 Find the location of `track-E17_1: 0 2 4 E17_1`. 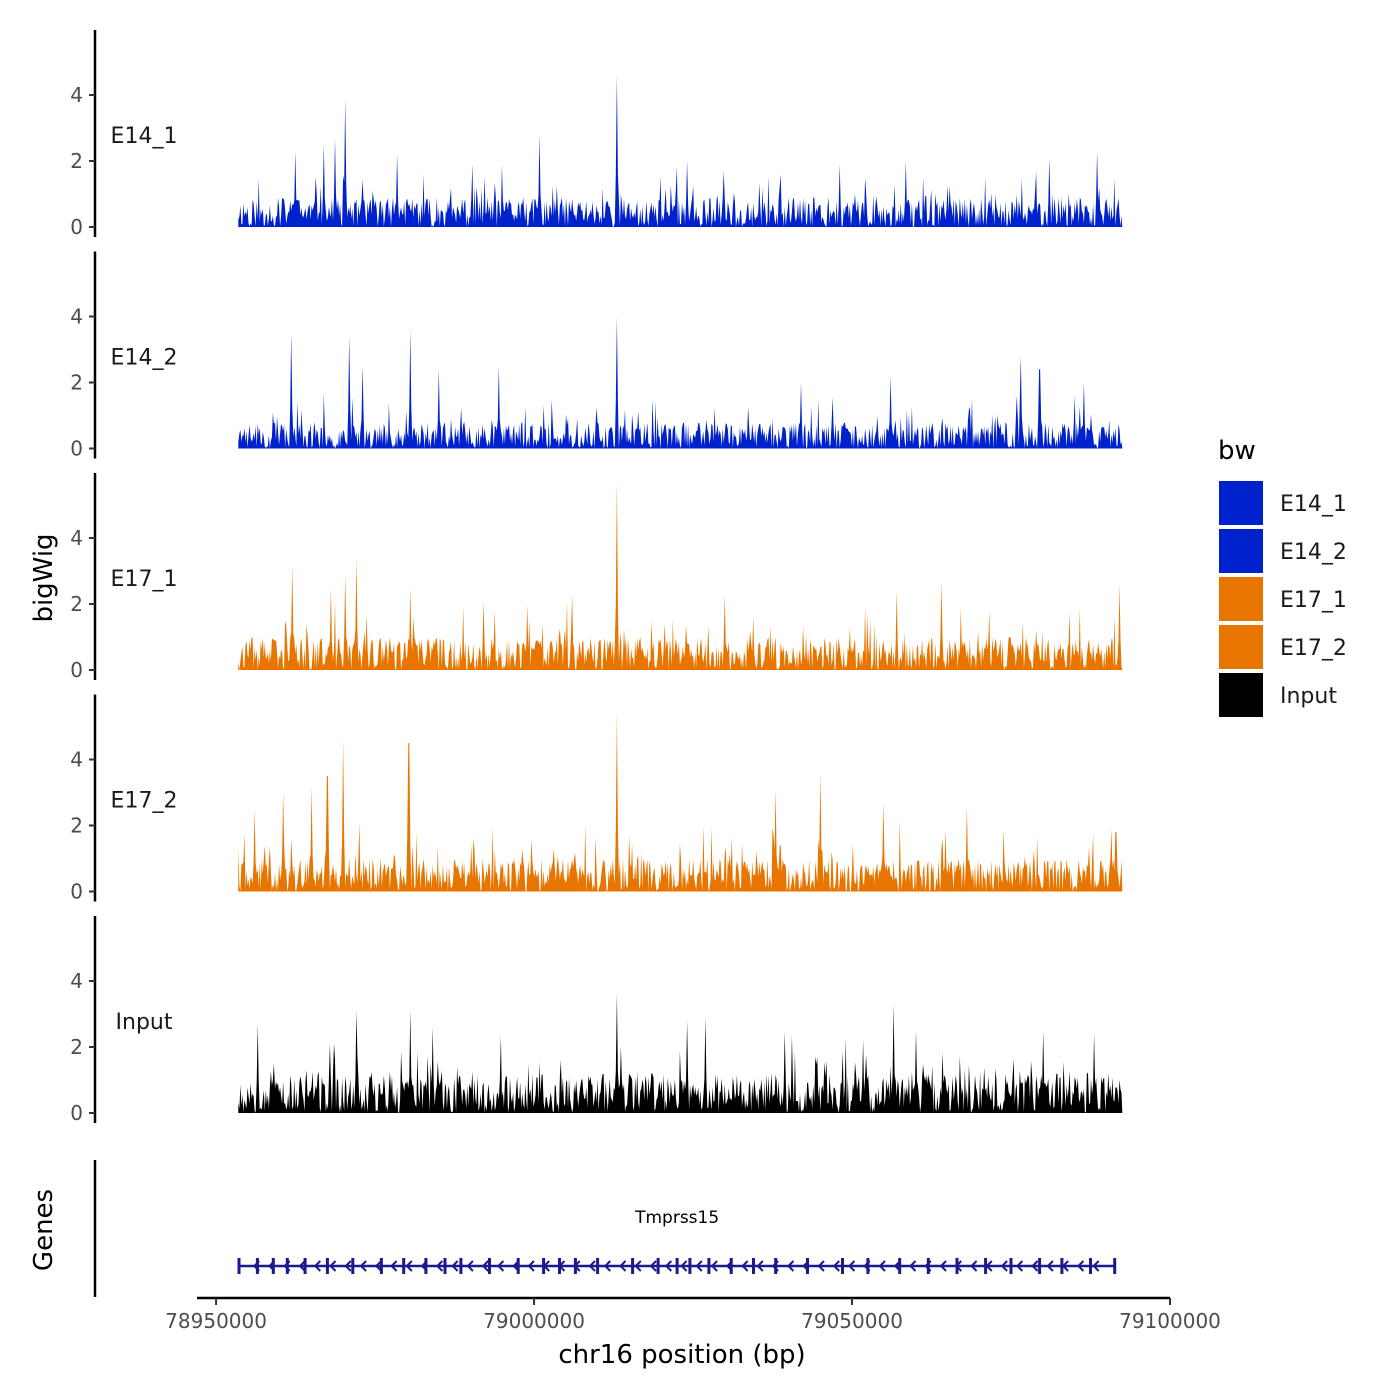

track-E17_1: 0 2 4 E17_1 is located at coordinates (596, 577).